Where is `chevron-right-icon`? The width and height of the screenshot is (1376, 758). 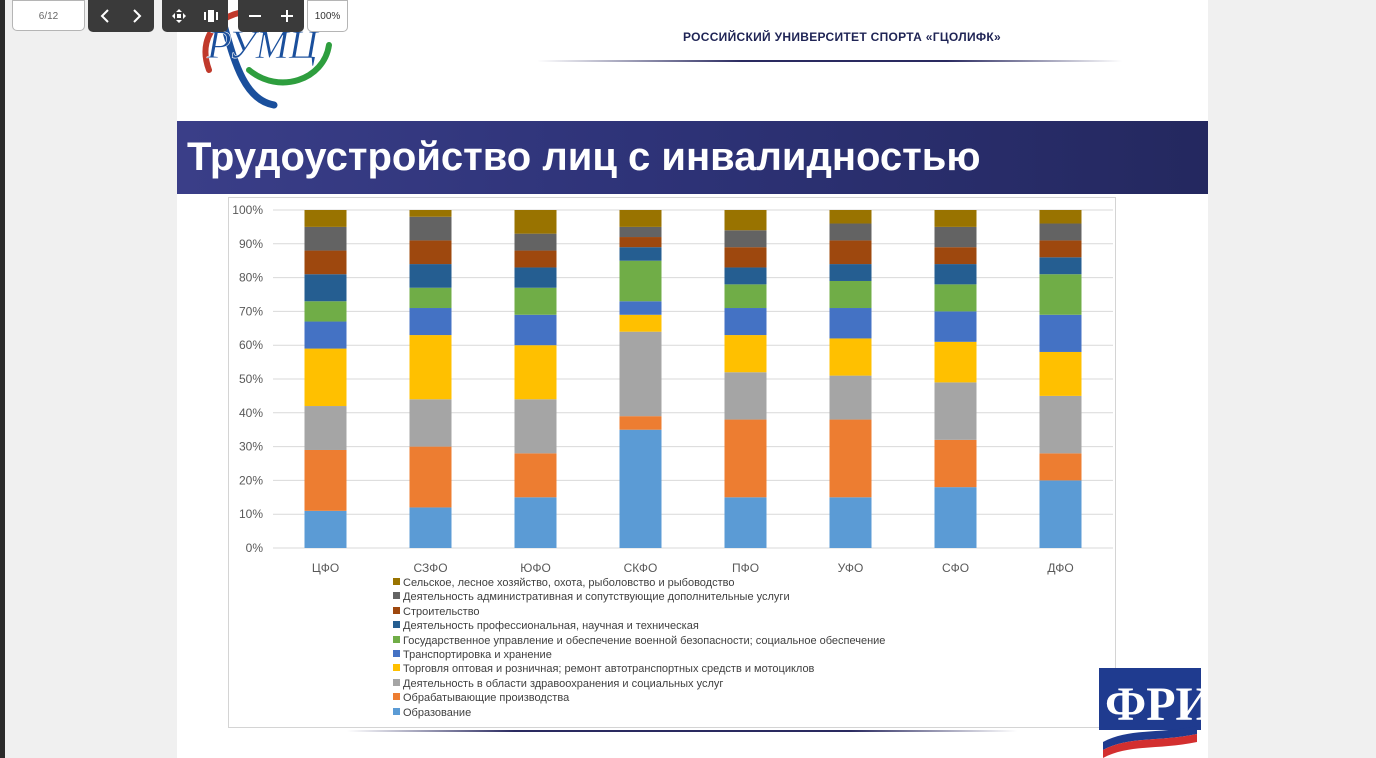
chevron-right-icon is located at coordinates (137, 16).